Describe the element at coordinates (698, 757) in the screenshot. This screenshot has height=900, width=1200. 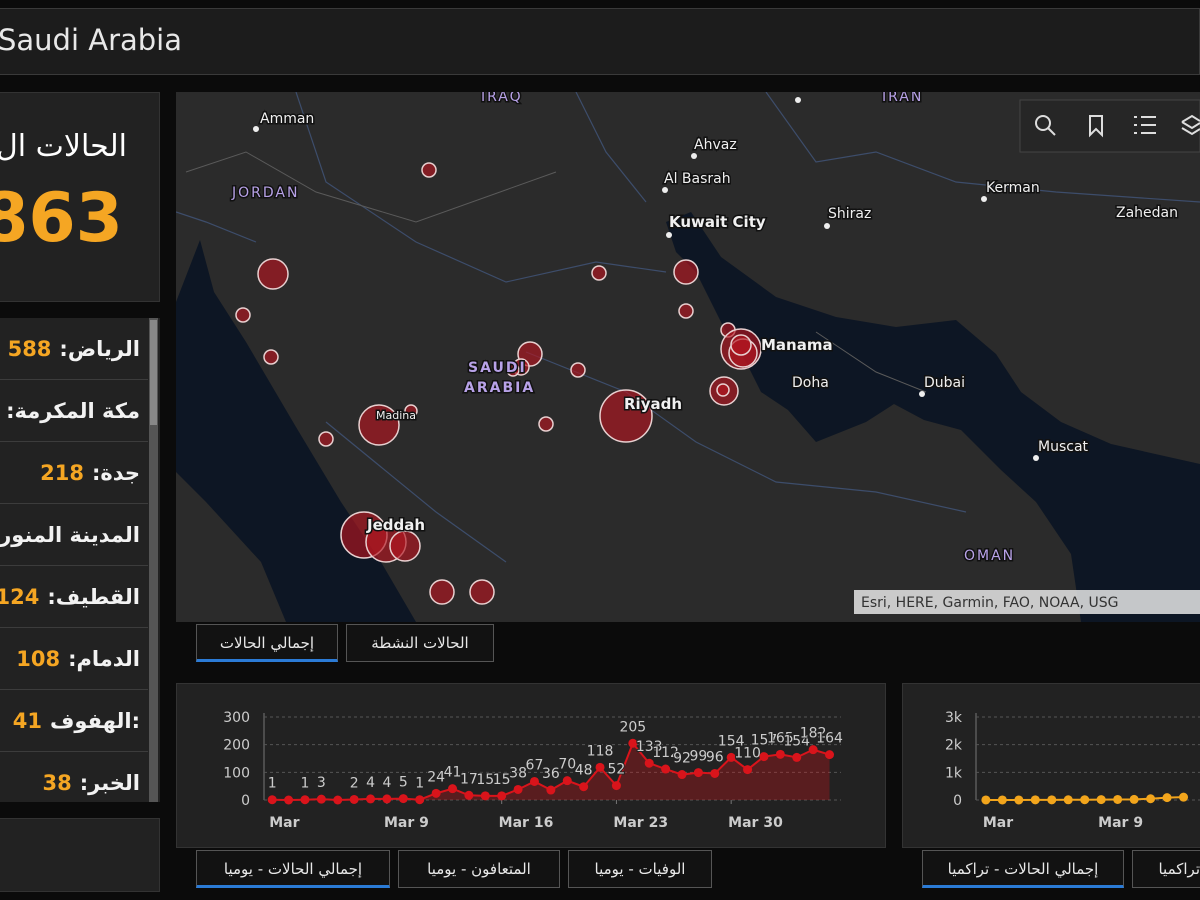
I see `data-label: 99` at that location.